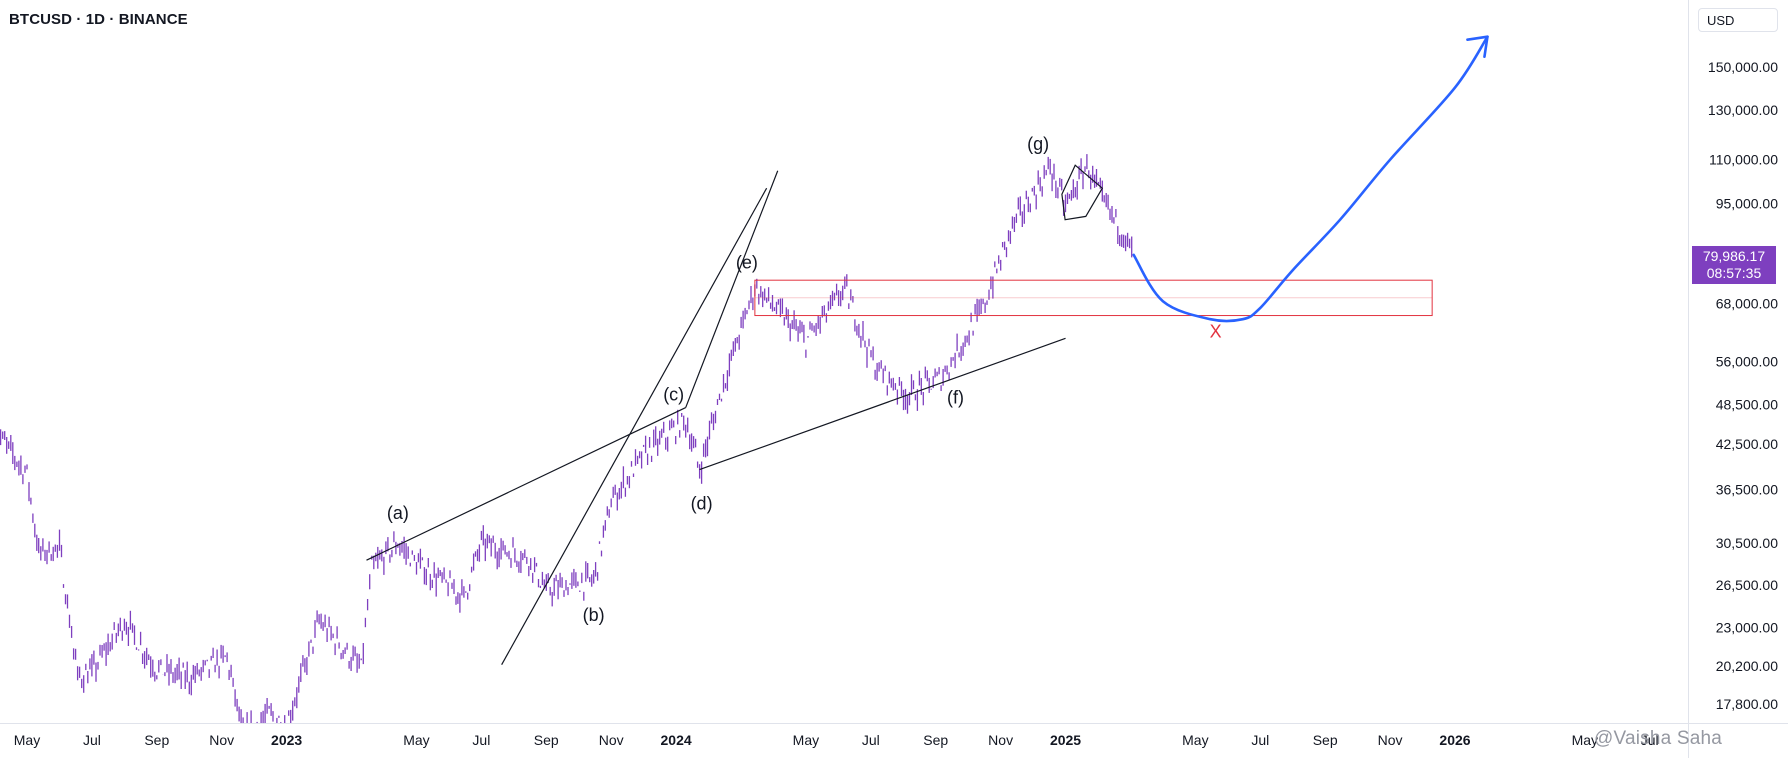 The height and width of the screenshot is (758, 1788). Describe the element at coordinates (1038, 144) in the screenshot. I see `wave-label: (g)` at that location.